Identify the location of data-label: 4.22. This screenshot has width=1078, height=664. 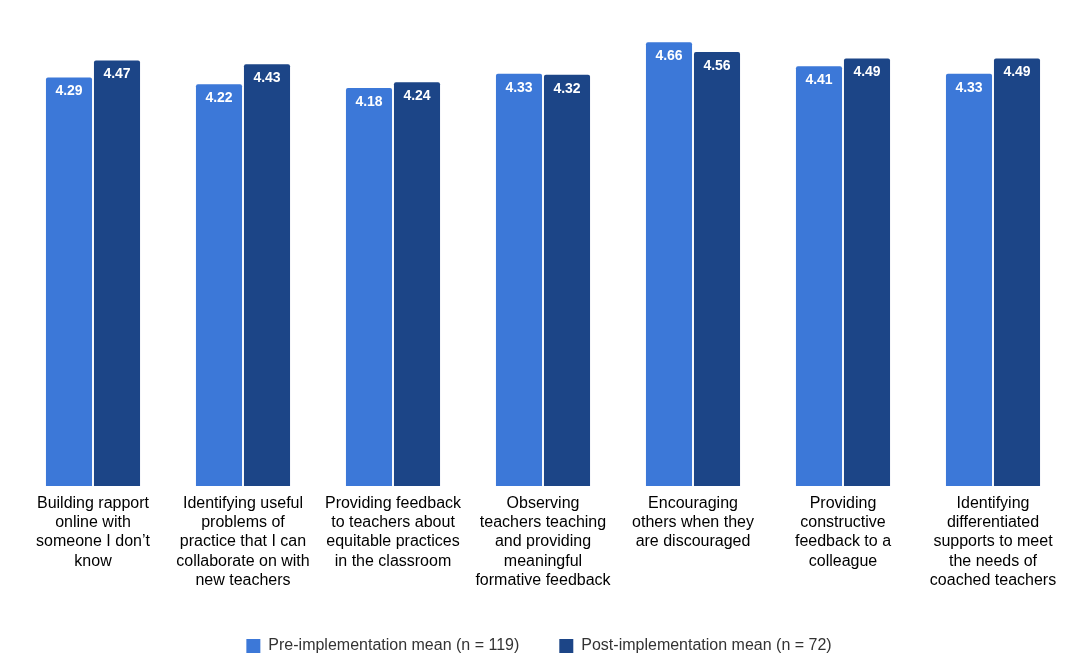
(219, 97).